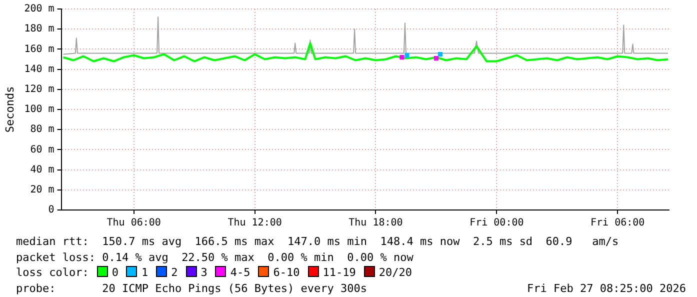 This screenshot has height=297, width=697. I want to click on y-tick-label: 140 m, so click(39, 69).